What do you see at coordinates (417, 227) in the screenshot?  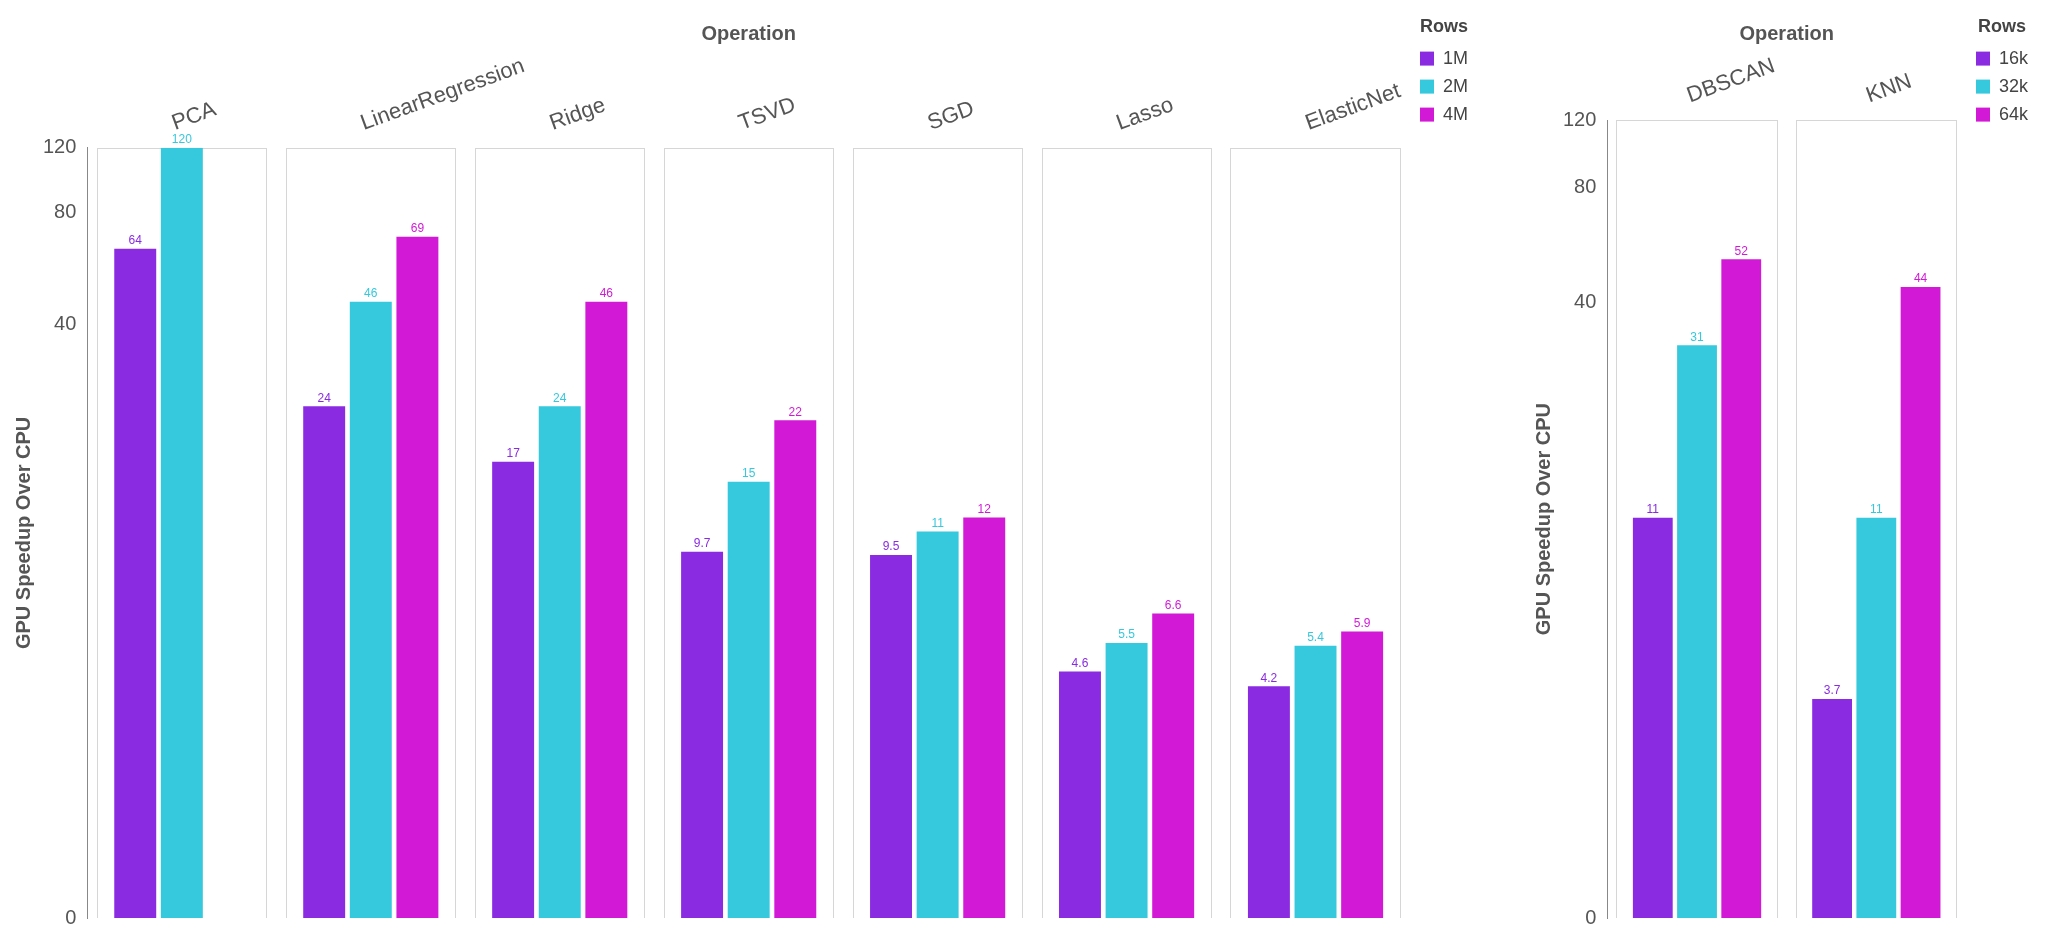 I see `data-label: 69` at bounding box center [417, 227].